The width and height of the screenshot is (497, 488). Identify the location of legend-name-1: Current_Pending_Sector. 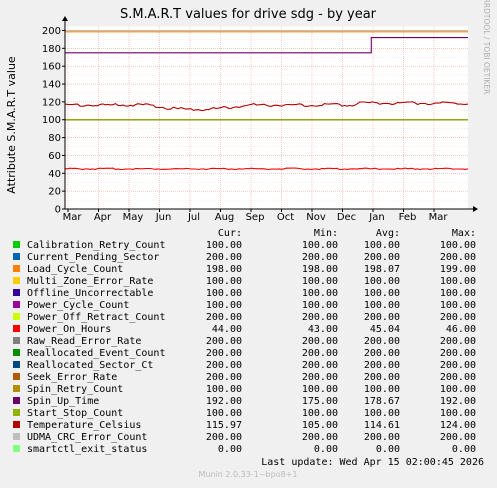
(93, 257).